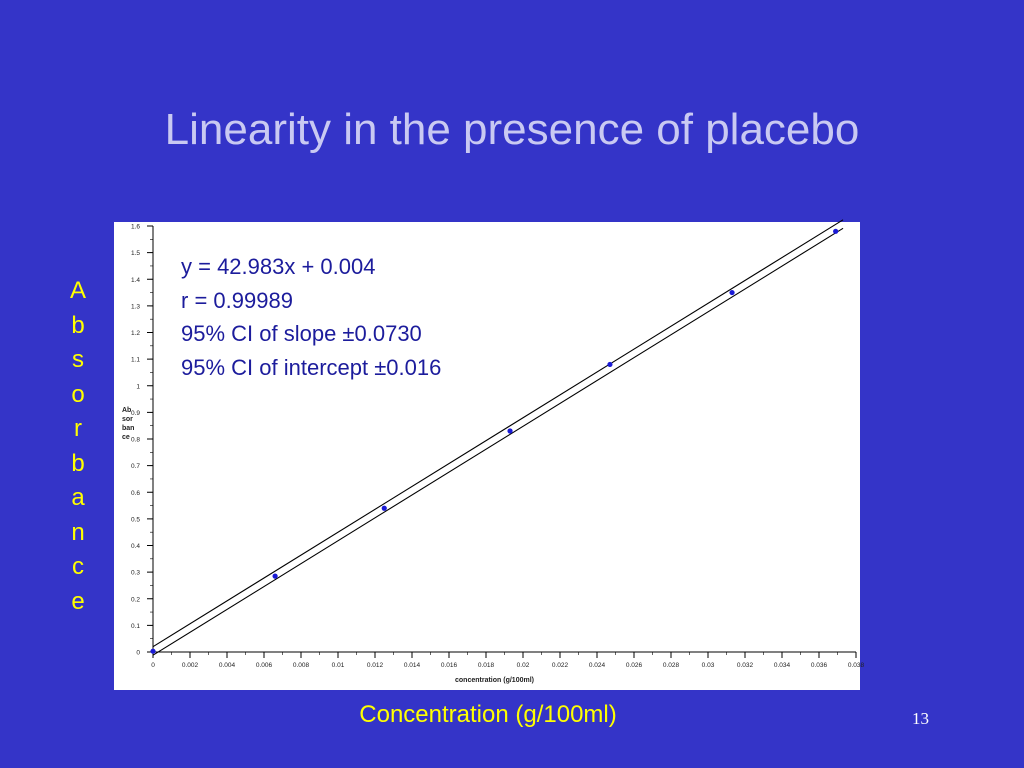 This screenshot has width=1024, height=768. What do you see at coordinates (135, 306) in the screenshot?
I see `y-tick-label: 1.3` at bounding box center [135, 306].